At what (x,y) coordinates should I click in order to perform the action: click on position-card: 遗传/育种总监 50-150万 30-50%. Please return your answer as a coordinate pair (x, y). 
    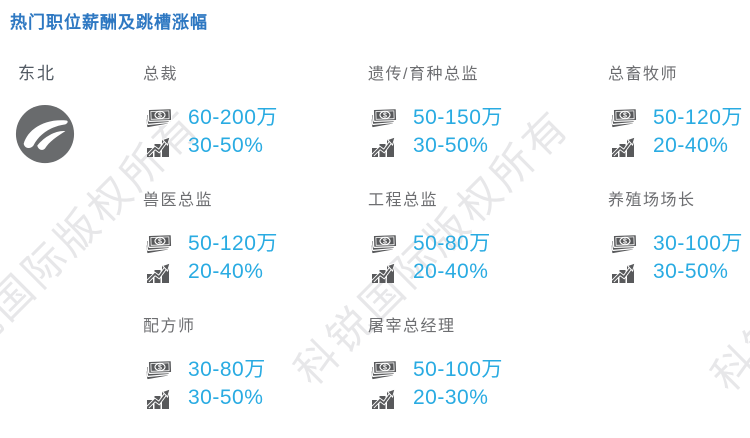
    Looking at the image, I should click on (488, 123).